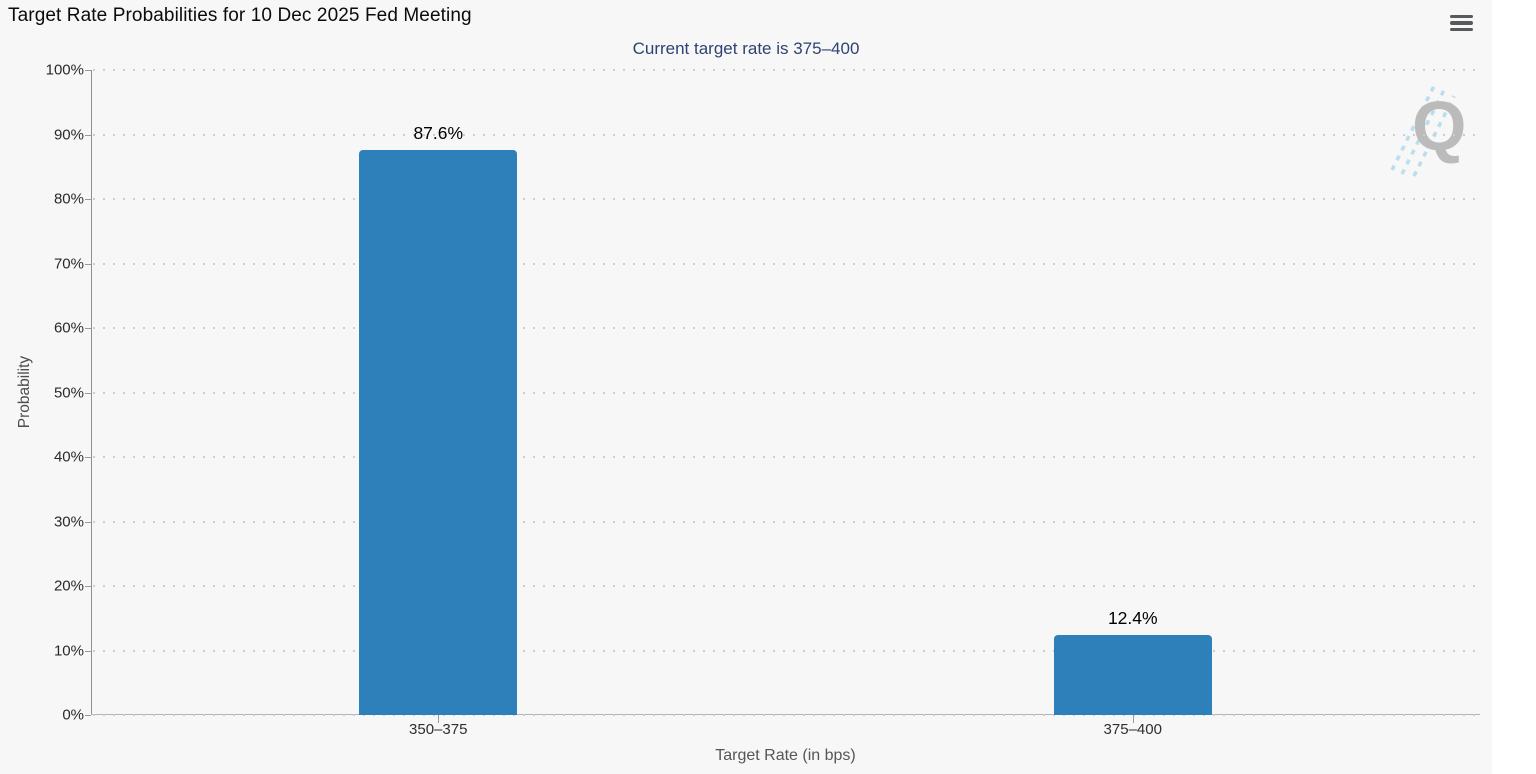 This screenshot has height=774, width=1536. Describe the element at coordinates (1514, 387) in the screenshot. I see `right-margin` at that location.